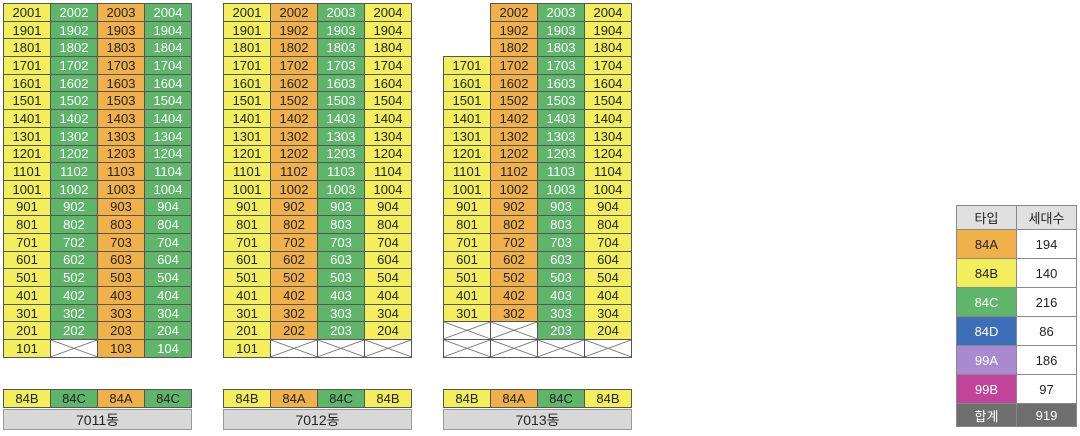  What do you see at coordinates (561, 154) in the screenshot?
I see `unit-cell: 1203` at bounding box center [561, 154].